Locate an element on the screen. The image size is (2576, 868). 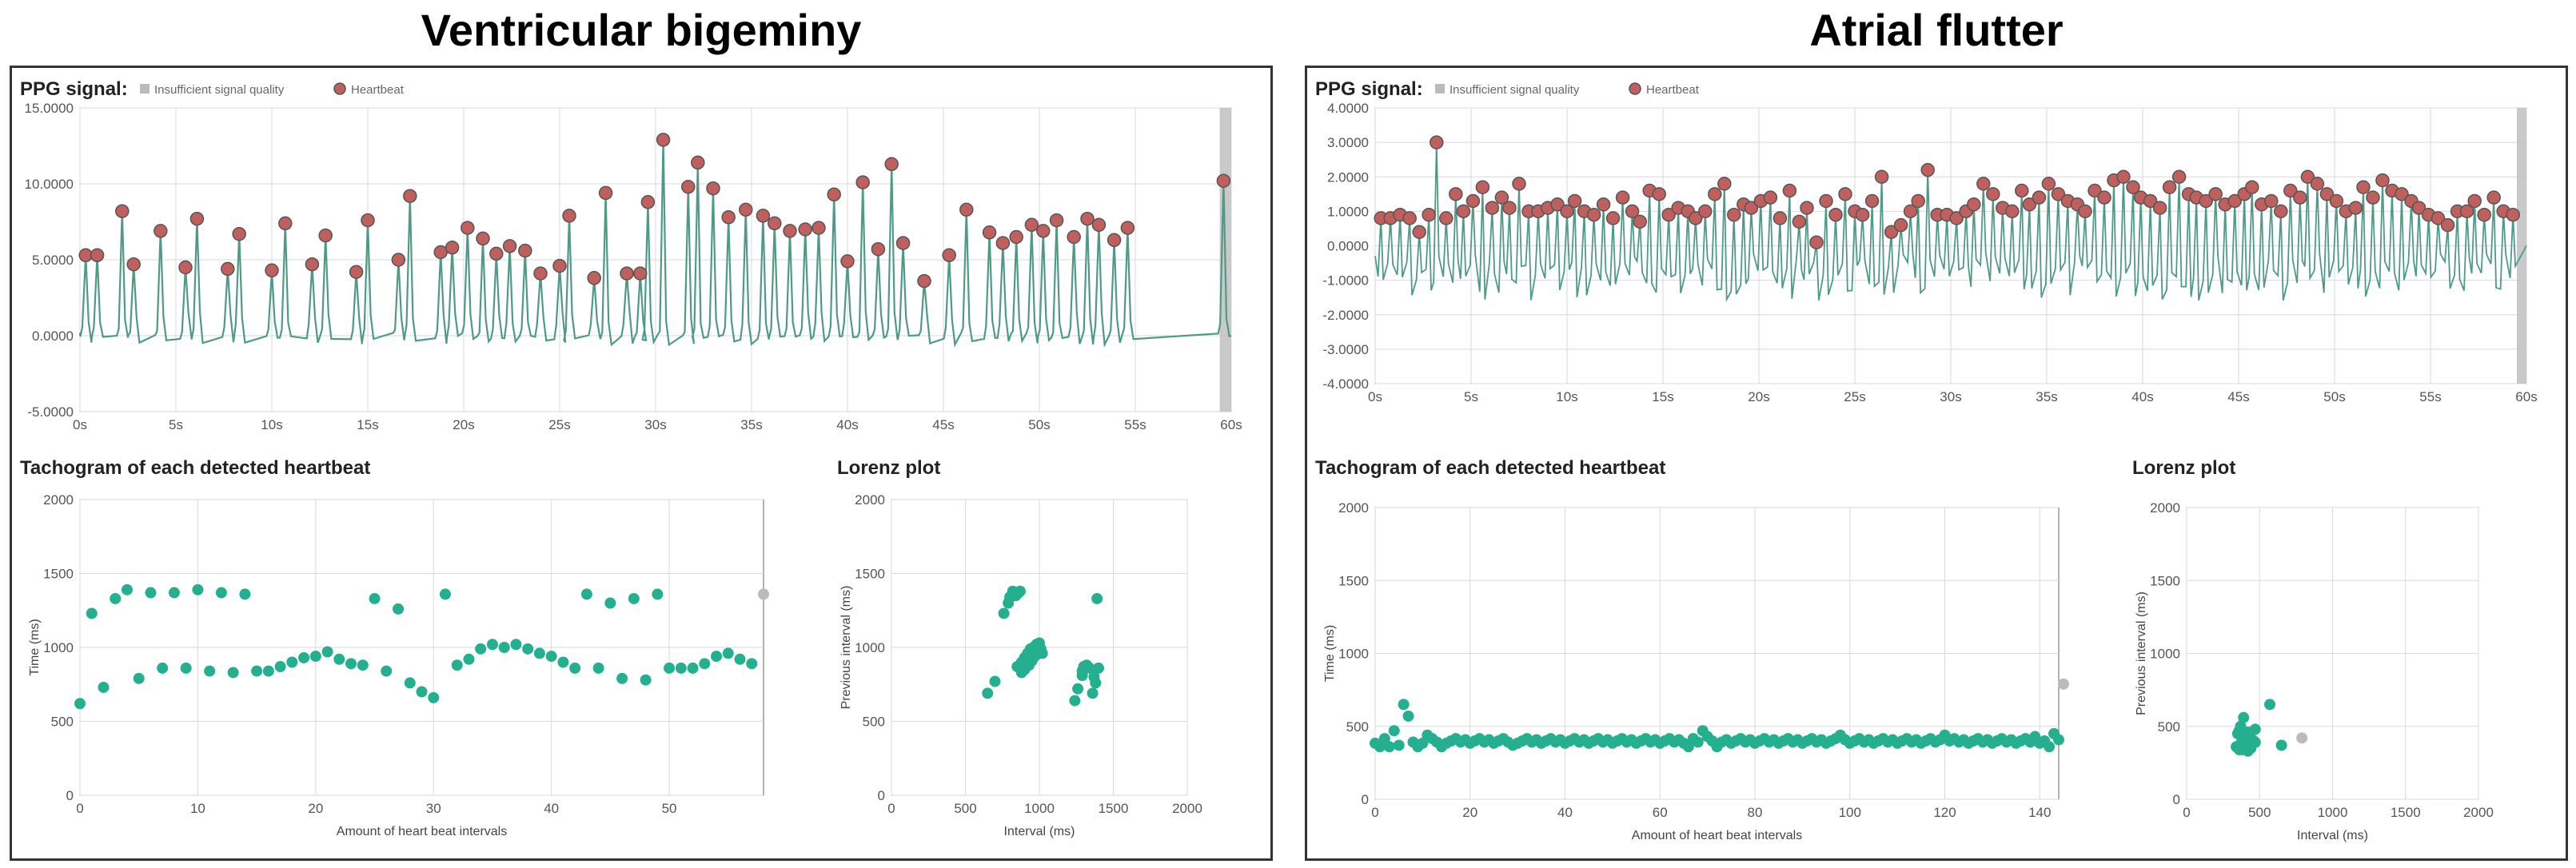
x-tick-label: 10 is located at coordinates (197, 808).